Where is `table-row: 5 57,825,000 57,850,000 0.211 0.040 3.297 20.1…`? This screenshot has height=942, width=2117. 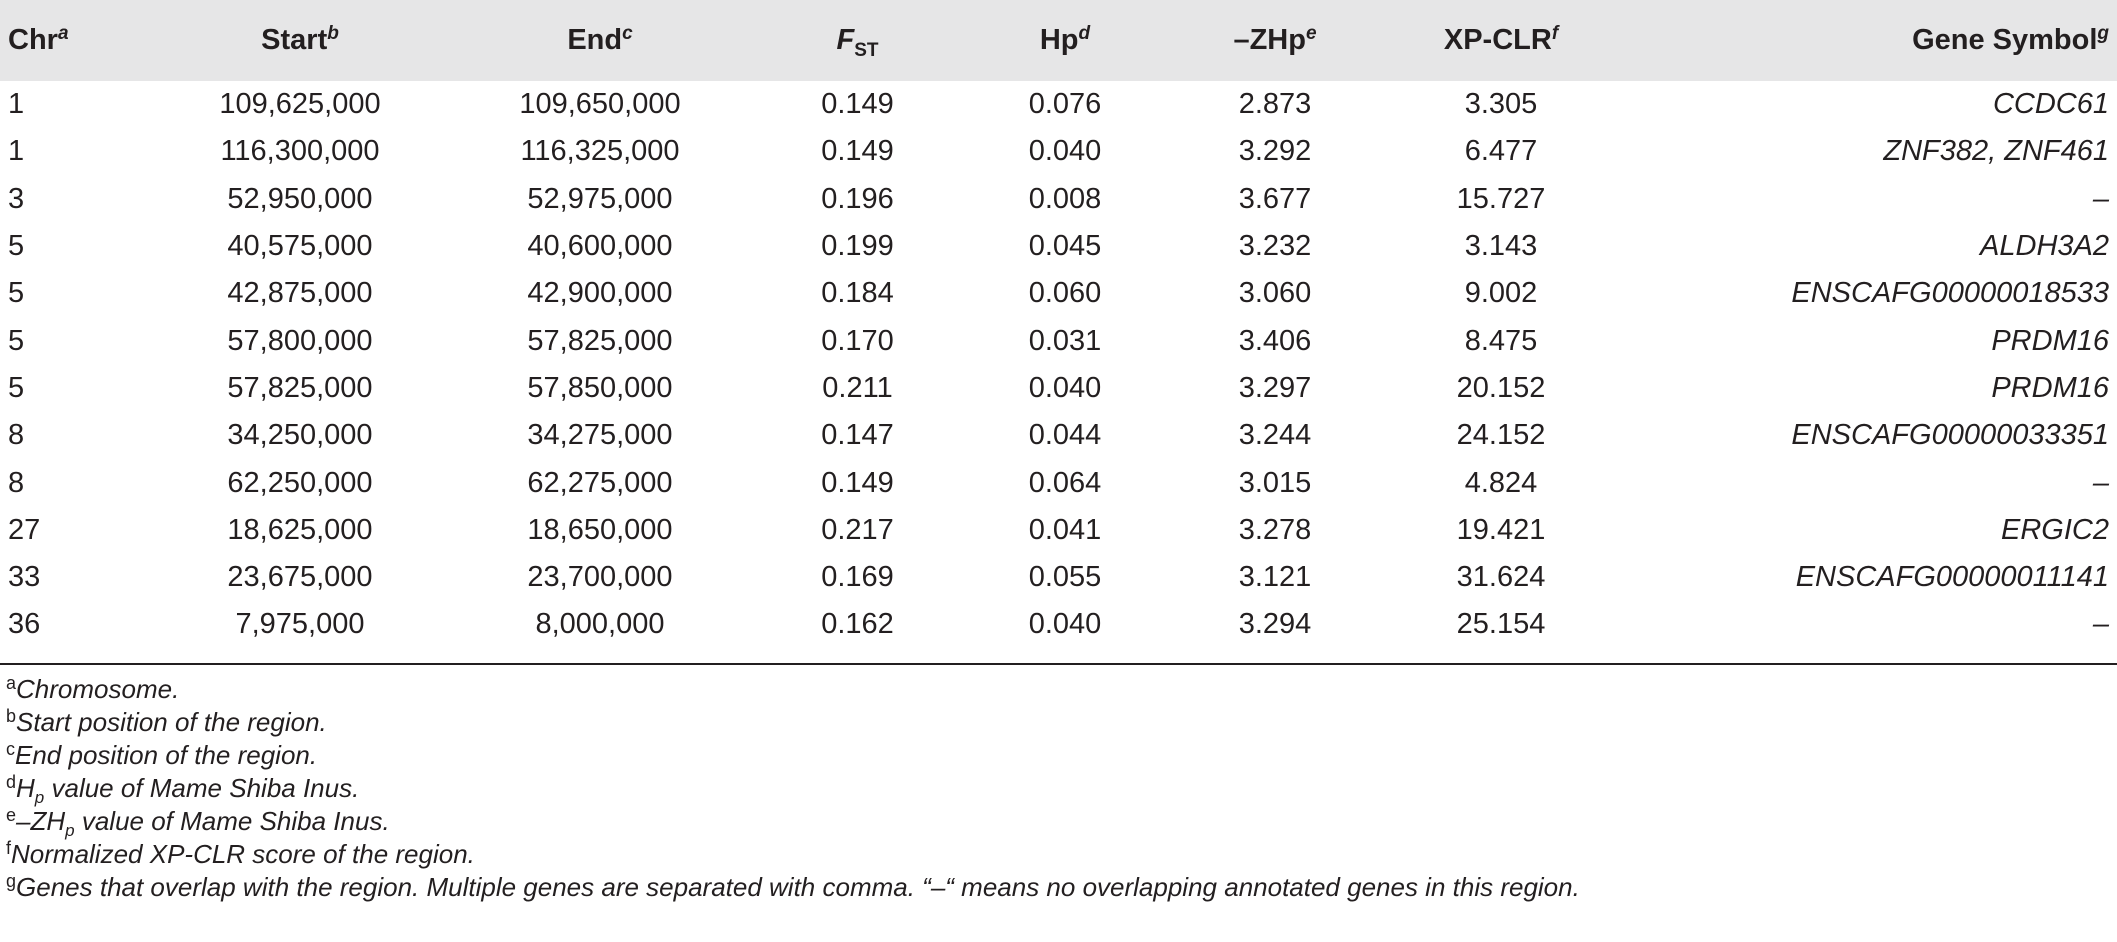 table-row: 5 57,825,000 57,850,000 0.211 0.040 3.297 20.1… is located at coordinates (1058, 388).